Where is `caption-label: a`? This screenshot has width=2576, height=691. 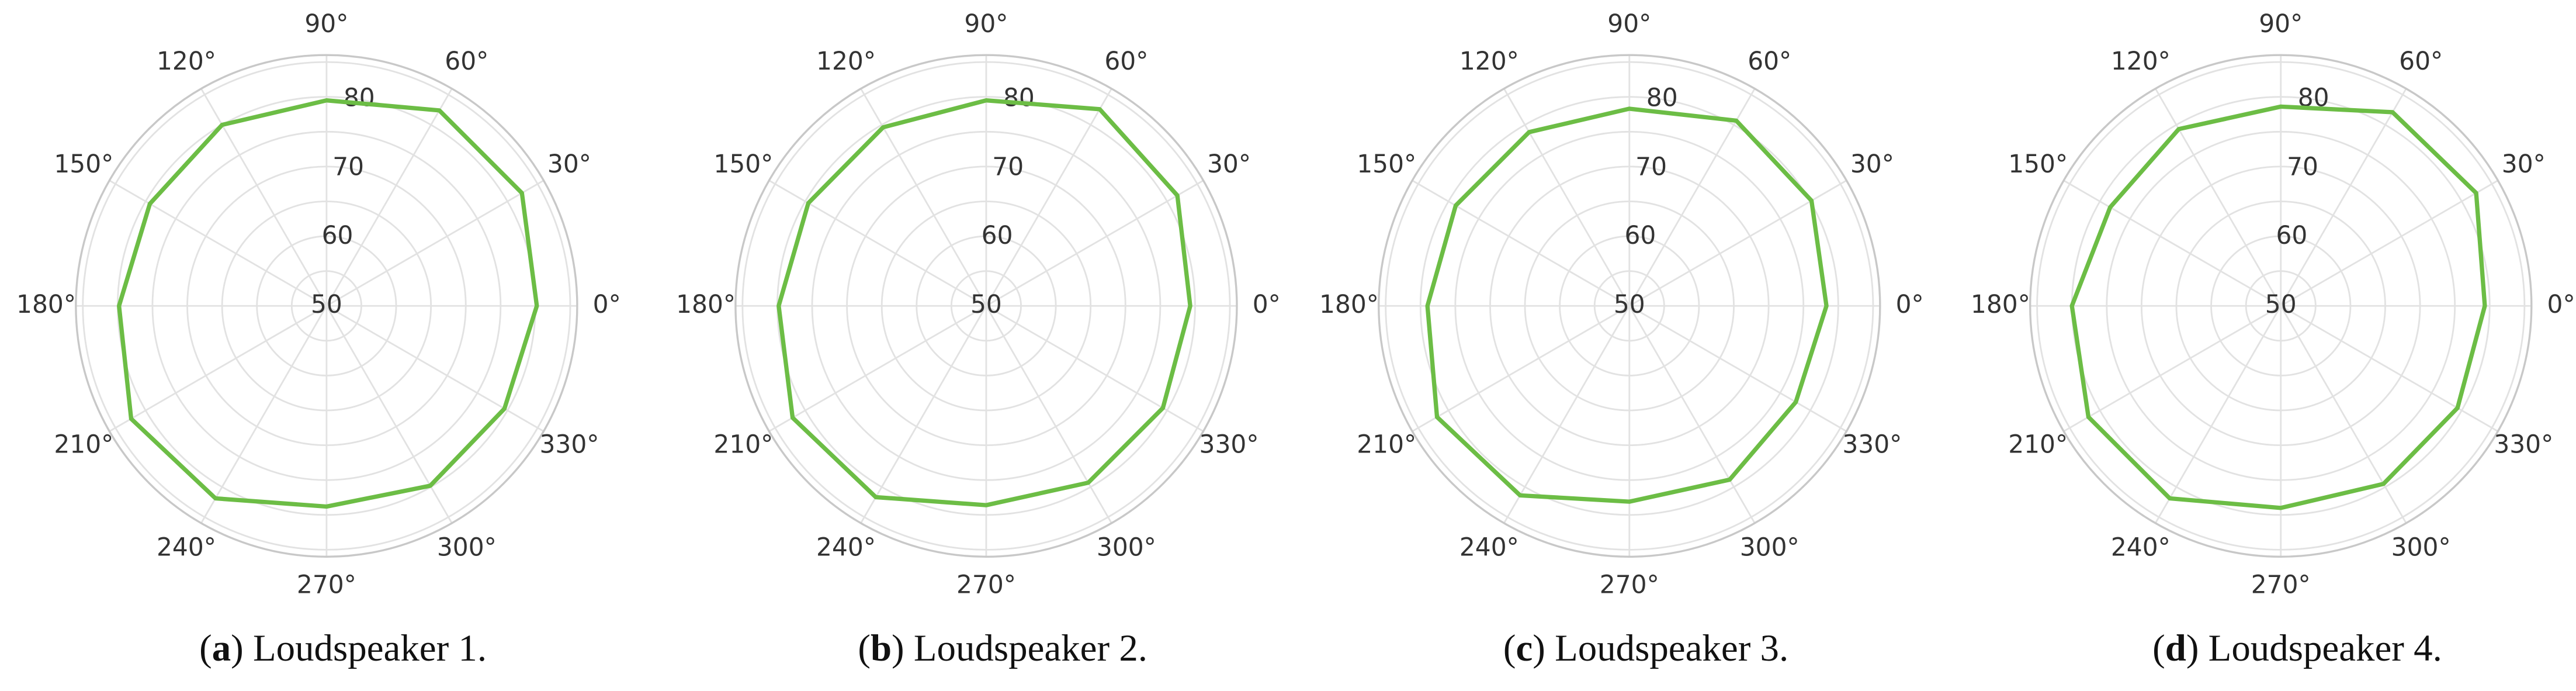
caption-label: a is located at coordinates (221, 648).